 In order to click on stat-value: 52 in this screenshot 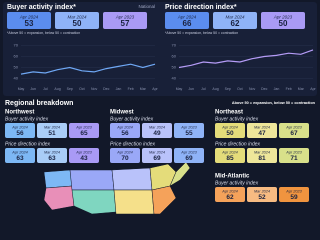, I will do `click(262, 197)`.